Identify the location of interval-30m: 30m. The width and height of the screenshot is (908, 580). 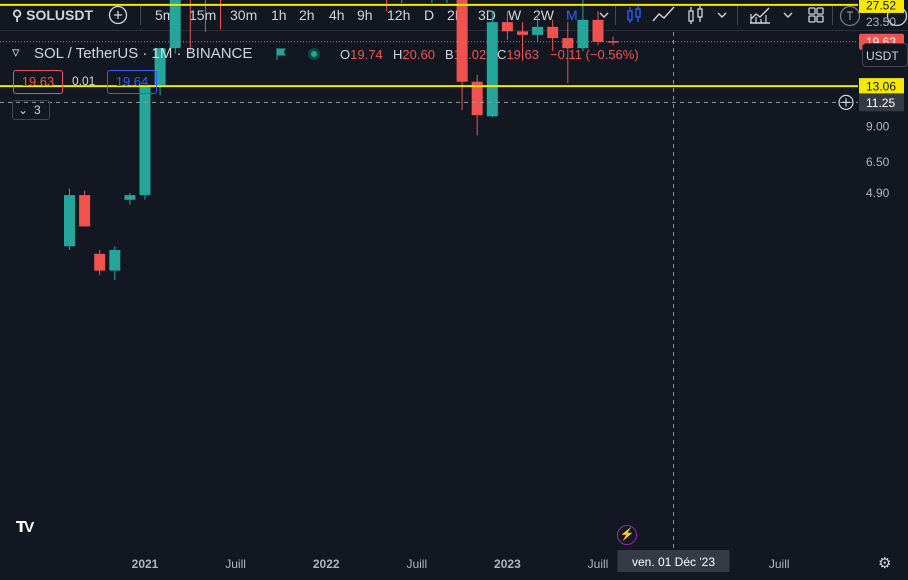
(244, 15).